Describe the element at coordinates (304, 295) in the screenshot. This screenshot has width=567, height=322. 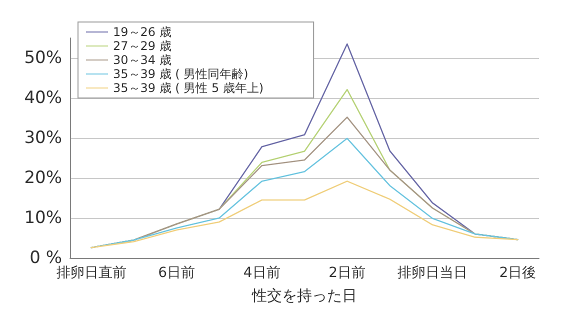
I see `x-axis-title: 性交を持った日` at that location.